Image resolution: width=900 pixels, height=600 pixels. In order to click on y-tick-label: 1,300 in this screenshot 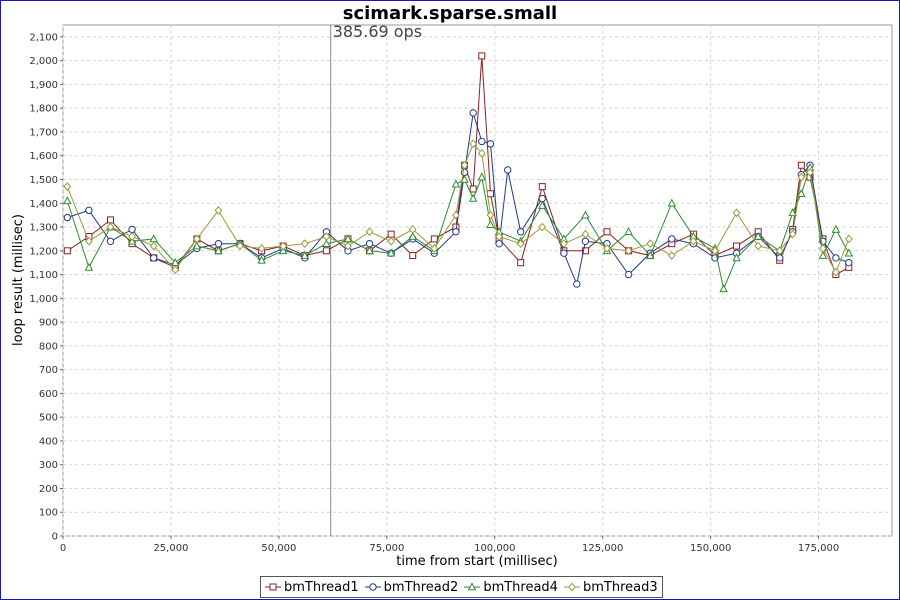, I will do `click(43, 228)`.